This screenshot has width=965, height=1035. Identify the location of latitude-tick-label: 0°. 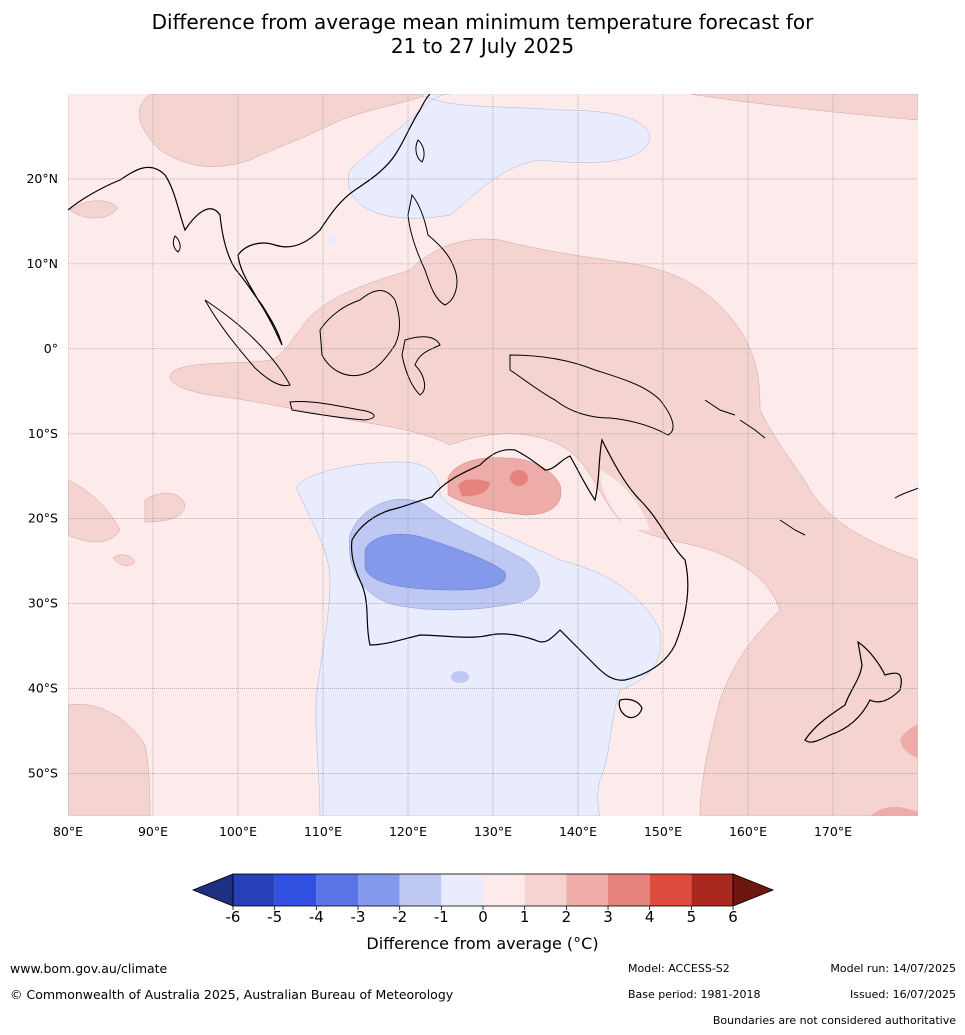
(51, 348).